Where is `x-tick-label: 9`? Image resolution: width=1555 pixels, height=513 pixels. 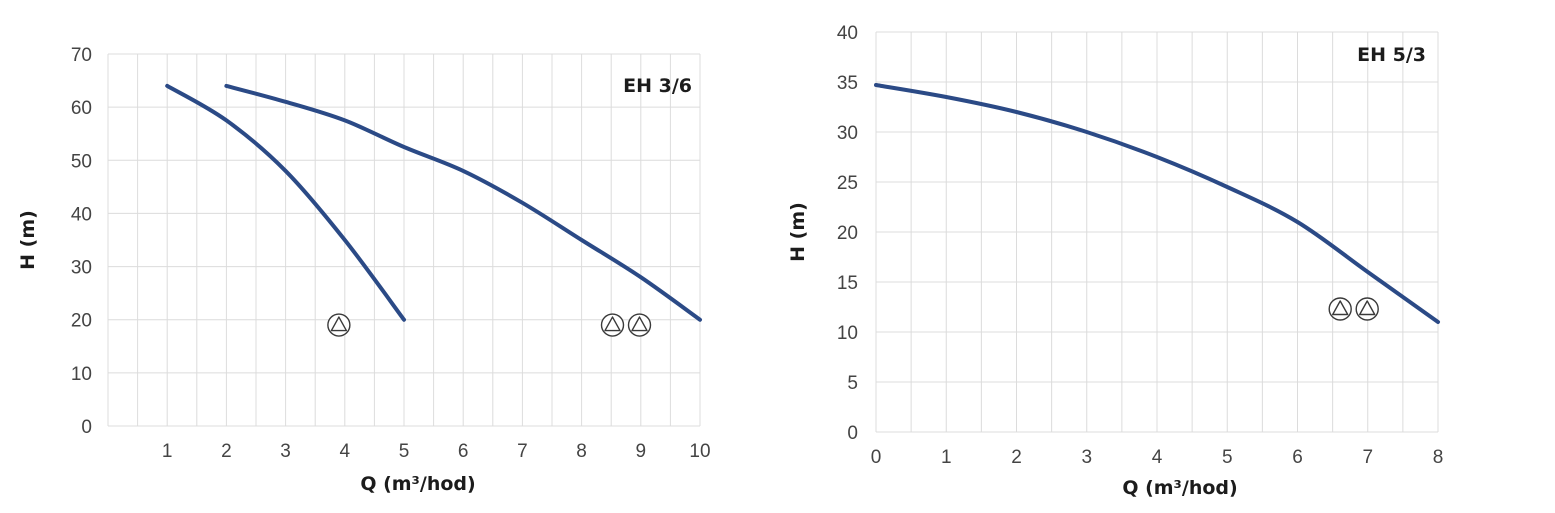 x-tick-label: 9 is located at coordinates (641, 451).